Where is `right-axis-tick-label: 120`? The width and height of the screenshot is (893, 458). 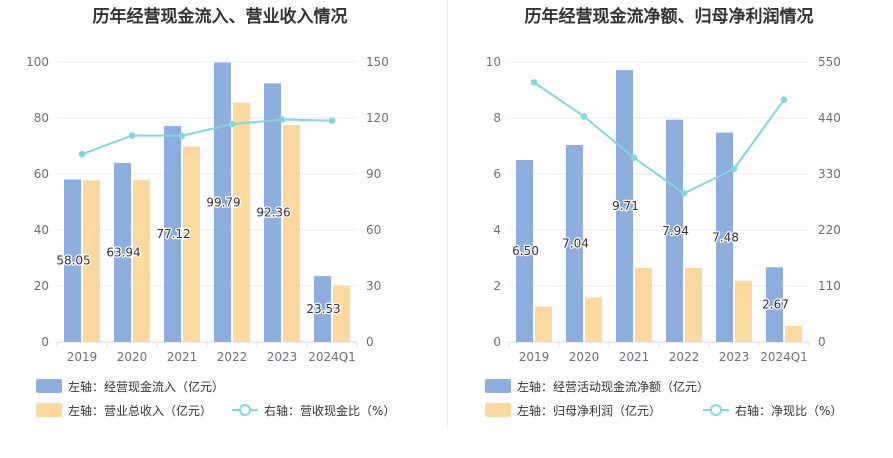 right-axis-tick-label: 120 is located at coordinates (377, 118).